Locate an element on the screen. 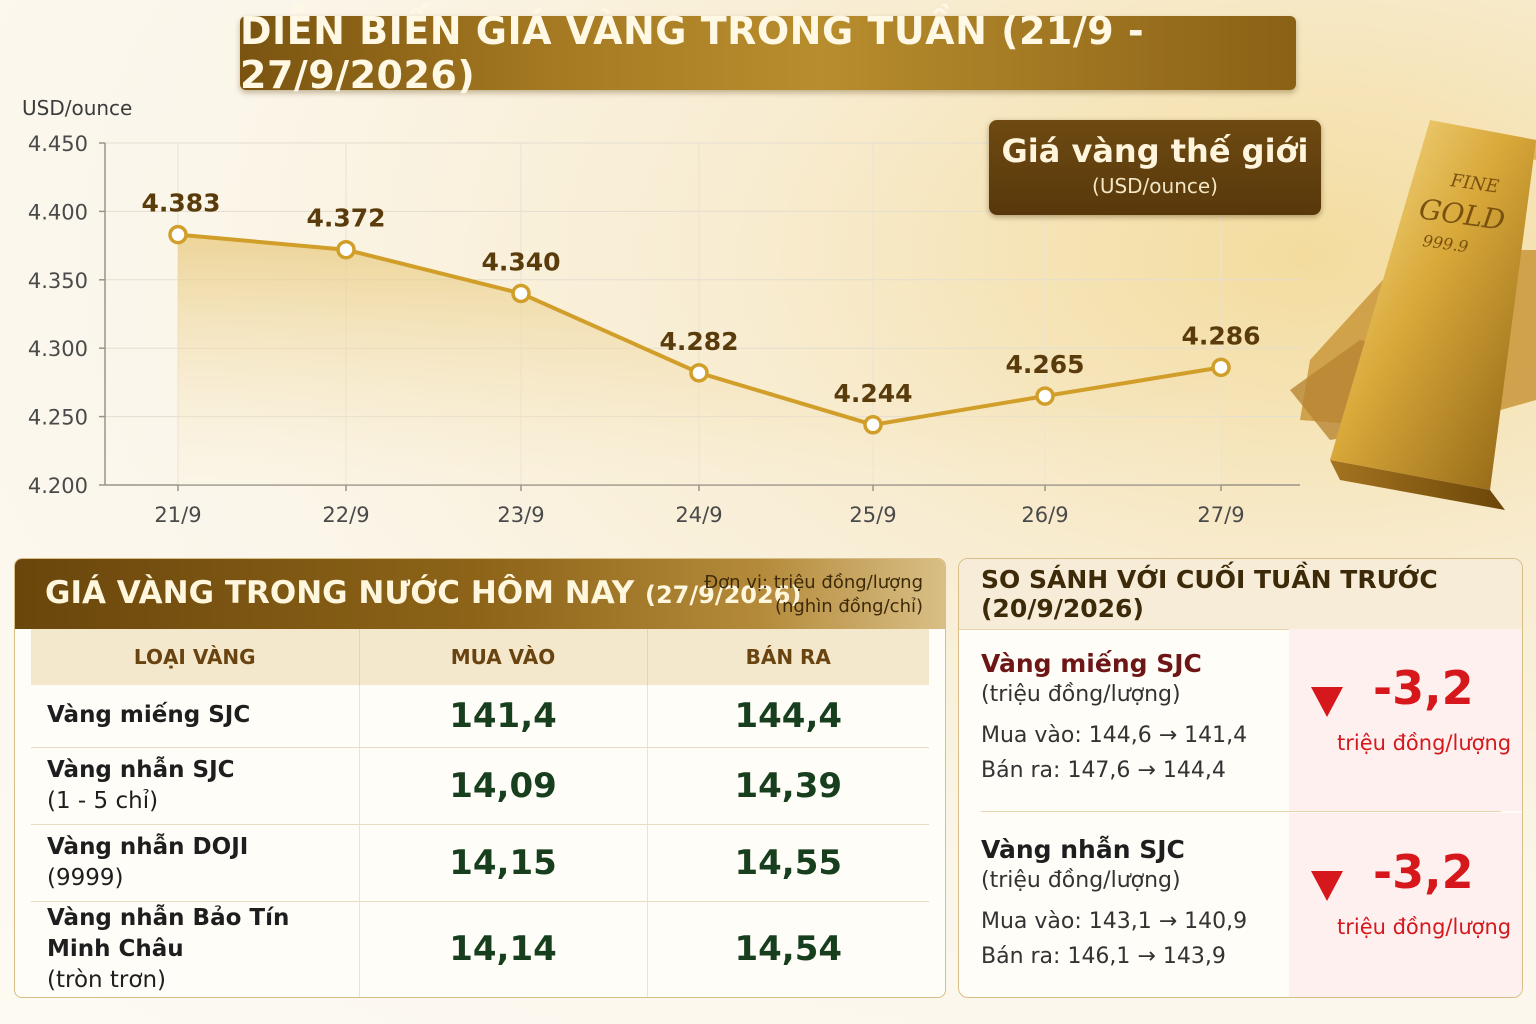  comparison-item-name: Vàng miếng SJC is located at coordinates (1091, 663).